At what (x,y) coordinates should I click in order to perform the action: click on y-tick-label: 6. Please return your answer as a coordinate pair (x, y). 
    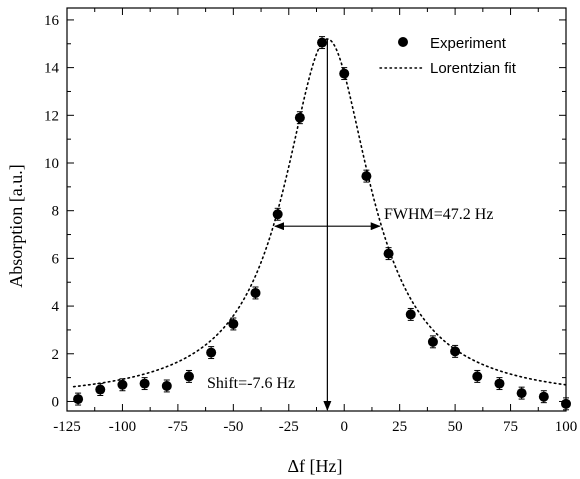
    Looking at the image, I should click on (56, 259).